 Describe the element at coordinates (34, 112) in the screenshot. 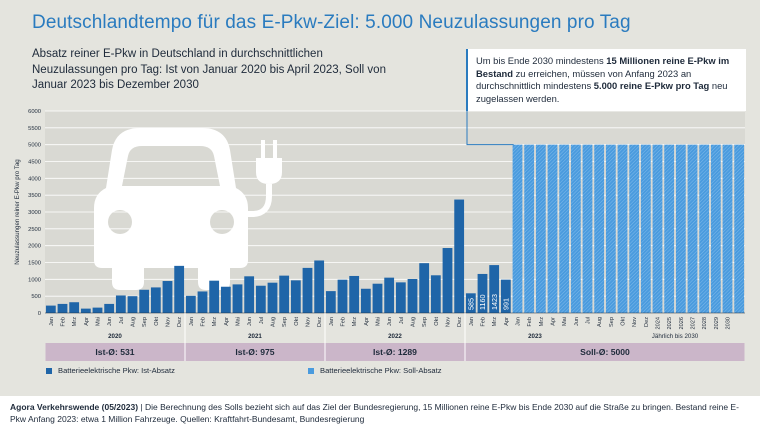

I see `y-tick-label: 6000` at that location.